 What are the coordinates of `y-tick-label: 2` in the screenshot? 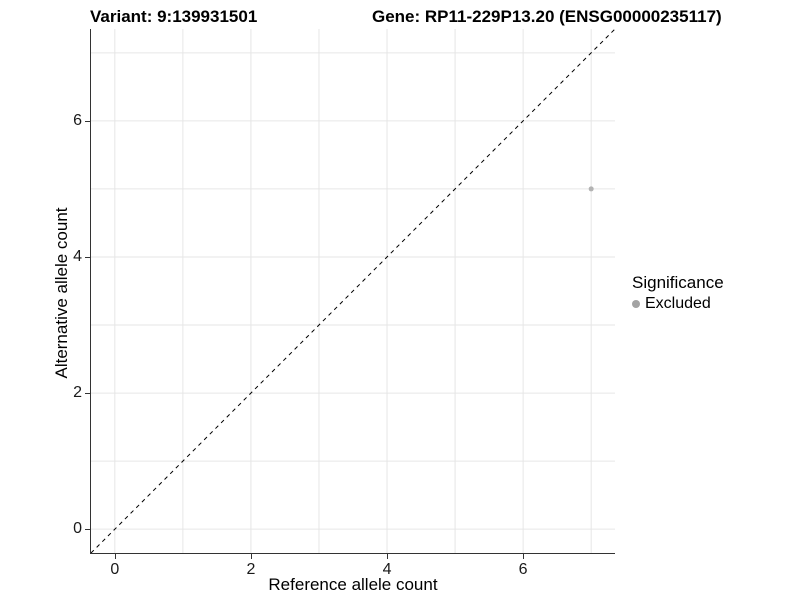 It's located at (77, 393).